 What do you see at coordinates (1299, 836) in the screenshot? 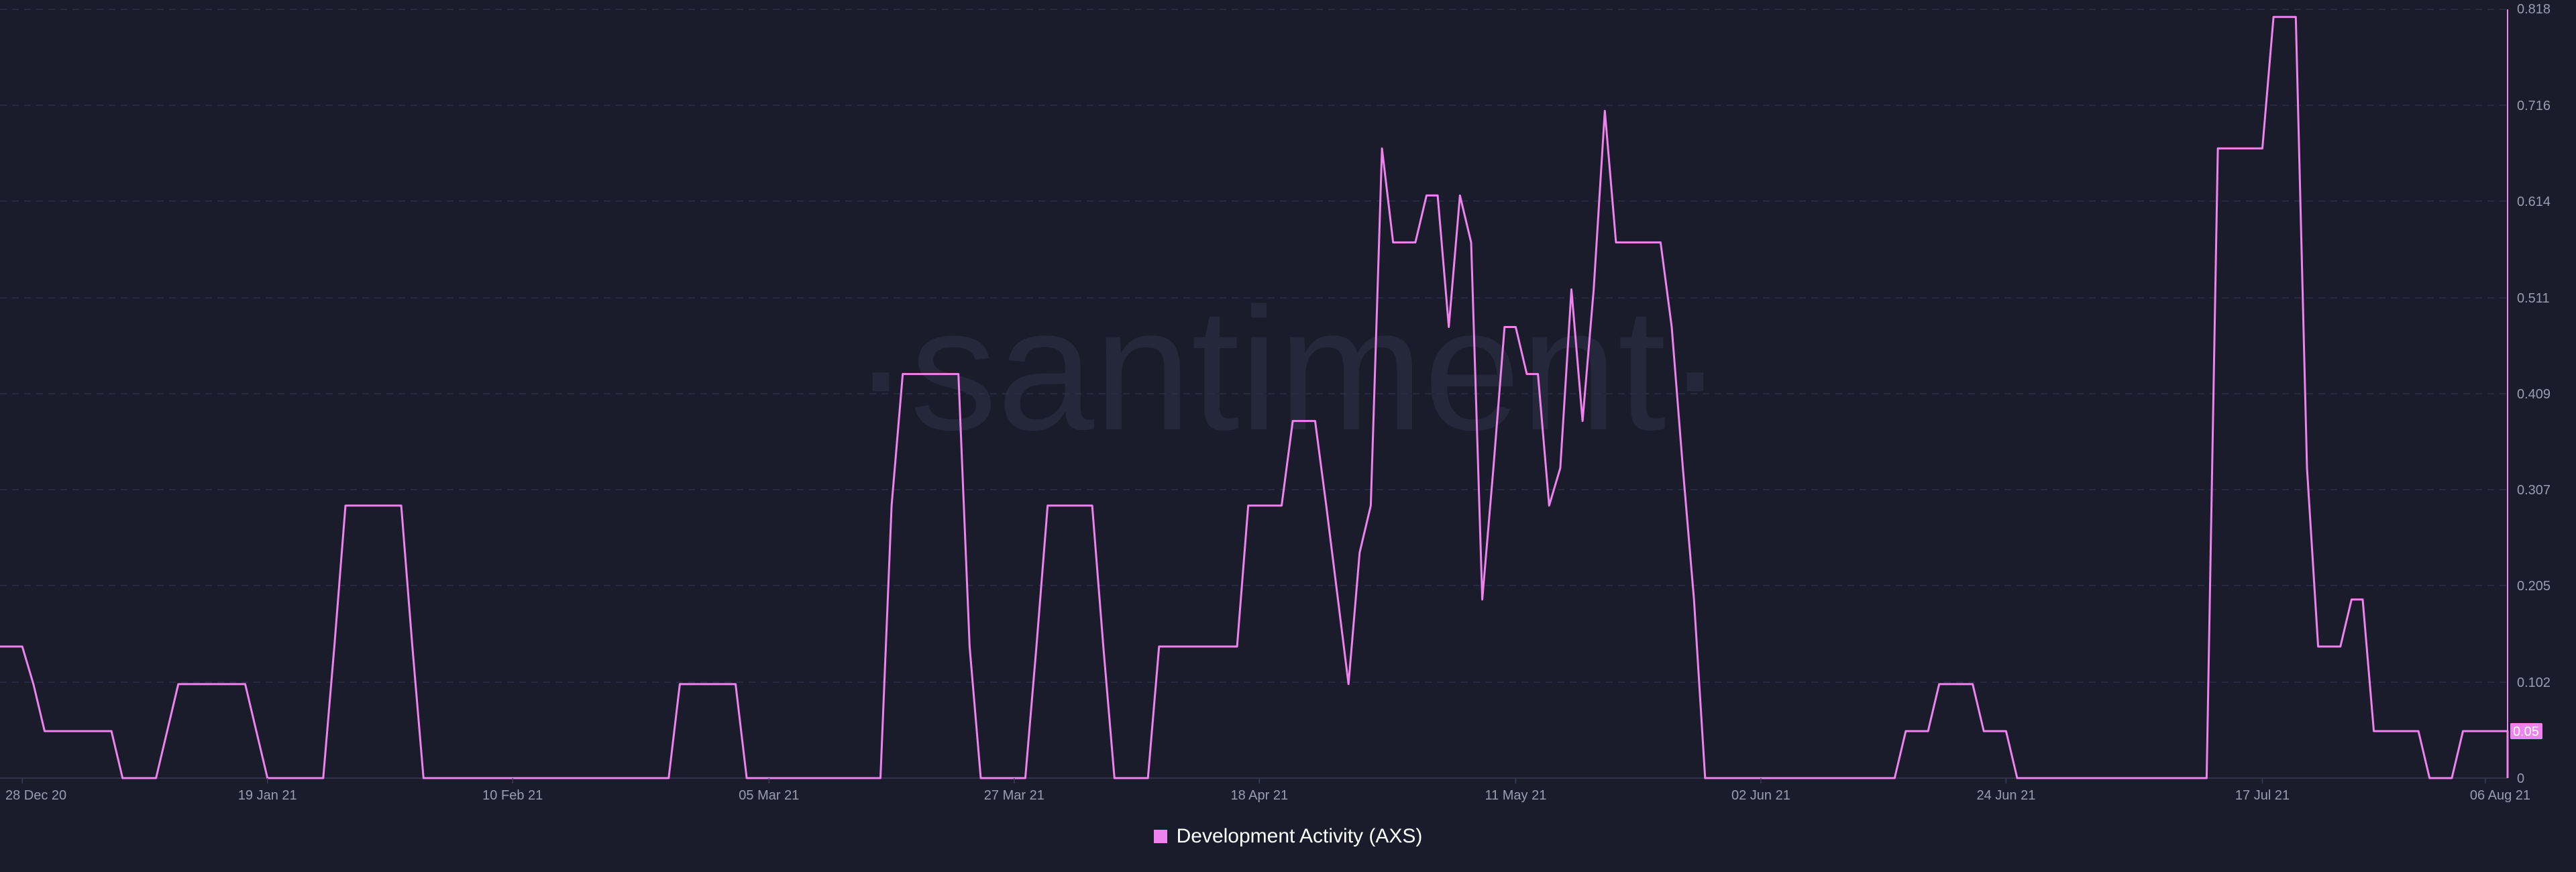
I see `legend-label: Development Activity (AXS)` at bounding box center [1299, 836].